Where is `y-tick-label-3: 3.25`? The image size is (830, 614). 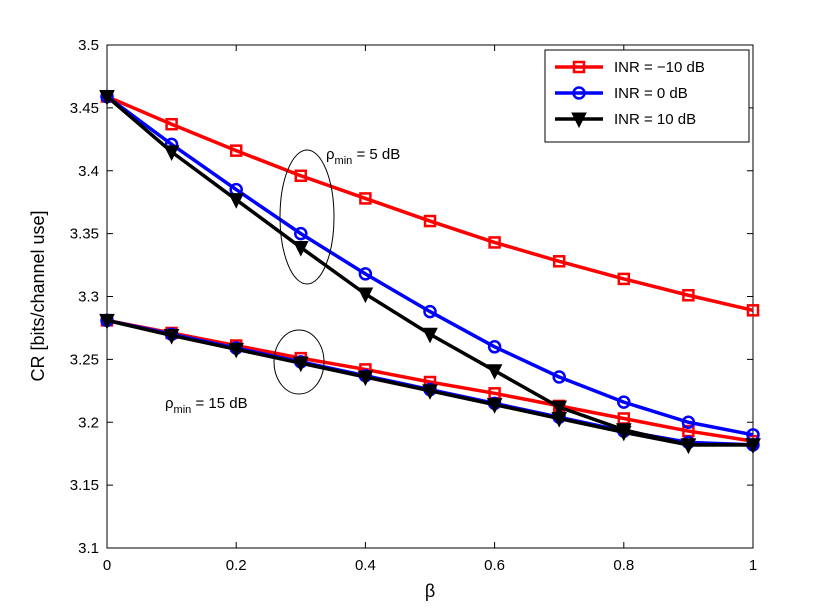 y-tick-label-3: 3.25 is located at coordinates (84, 359).